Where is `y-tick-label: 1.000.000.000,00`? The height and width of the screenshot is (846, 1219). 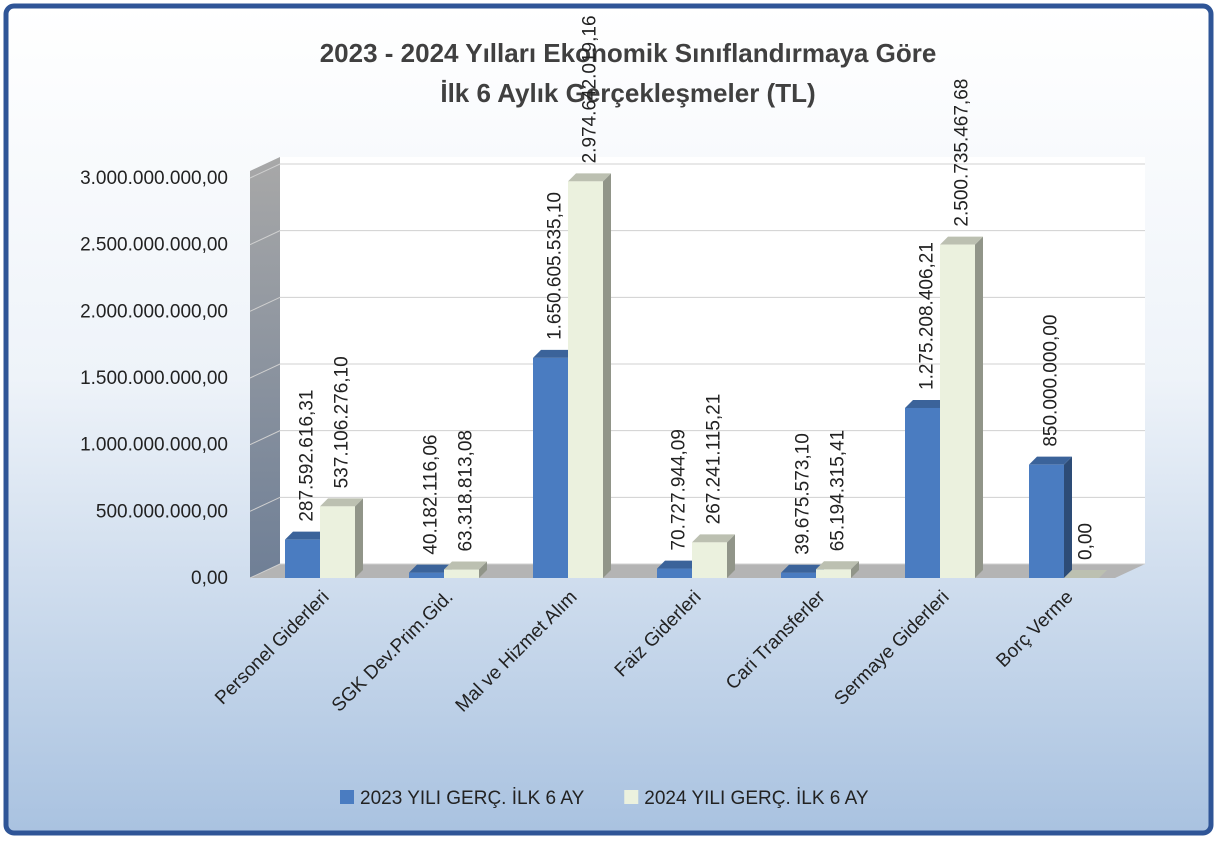 y-tick-label: 1.000.000.000,00 is located at coordinates (154, 445).